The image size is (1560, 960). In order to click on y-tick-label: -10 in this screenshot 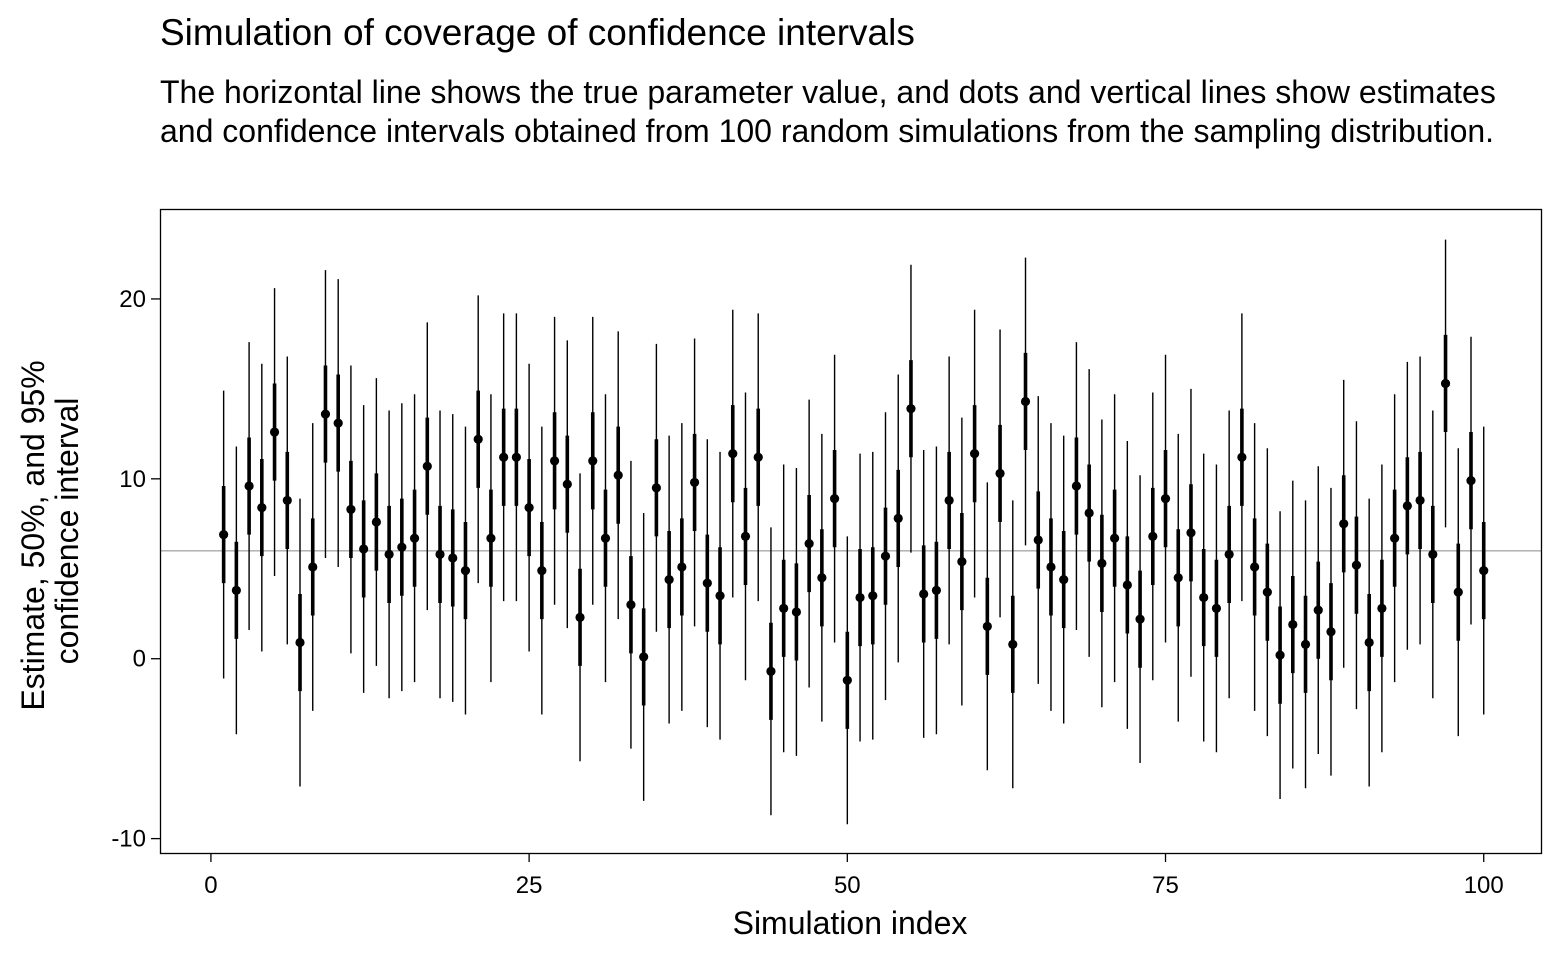, I will do `click(128, 839)`.